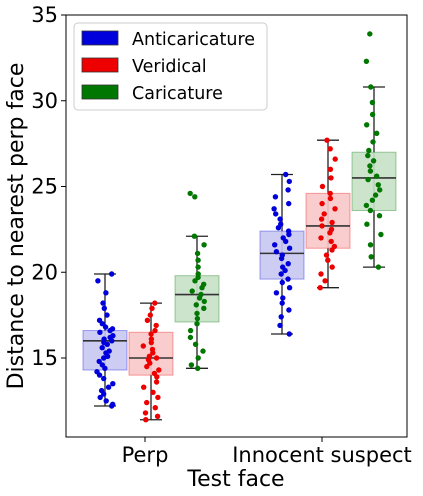 The image size is (423, 496). I want to click on y-axis-label: Distance to nearest perp face, so click(16, 226).